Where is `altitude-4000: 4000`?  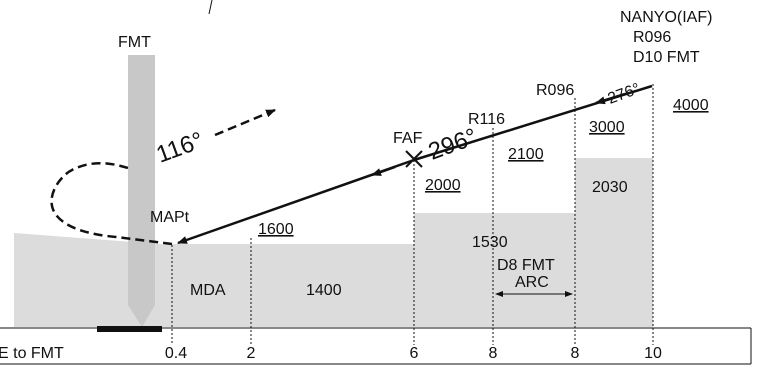
altitude-4000: 4000 is located at coordinates (691, 105).